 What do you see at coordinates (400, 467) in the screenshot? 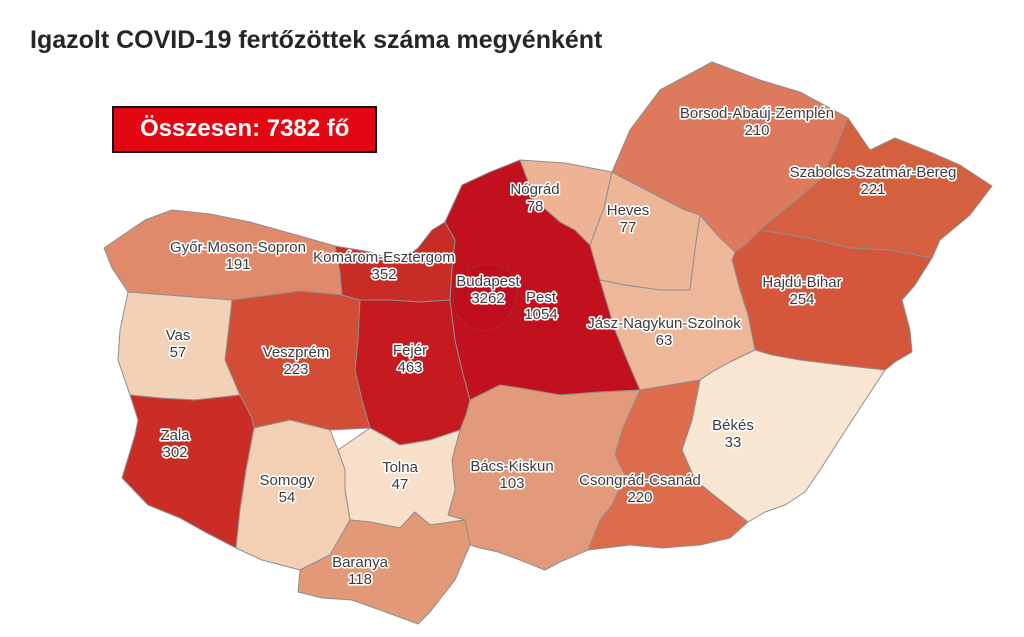
I see `county-name: Tolna` at bounding box center [400, 467].